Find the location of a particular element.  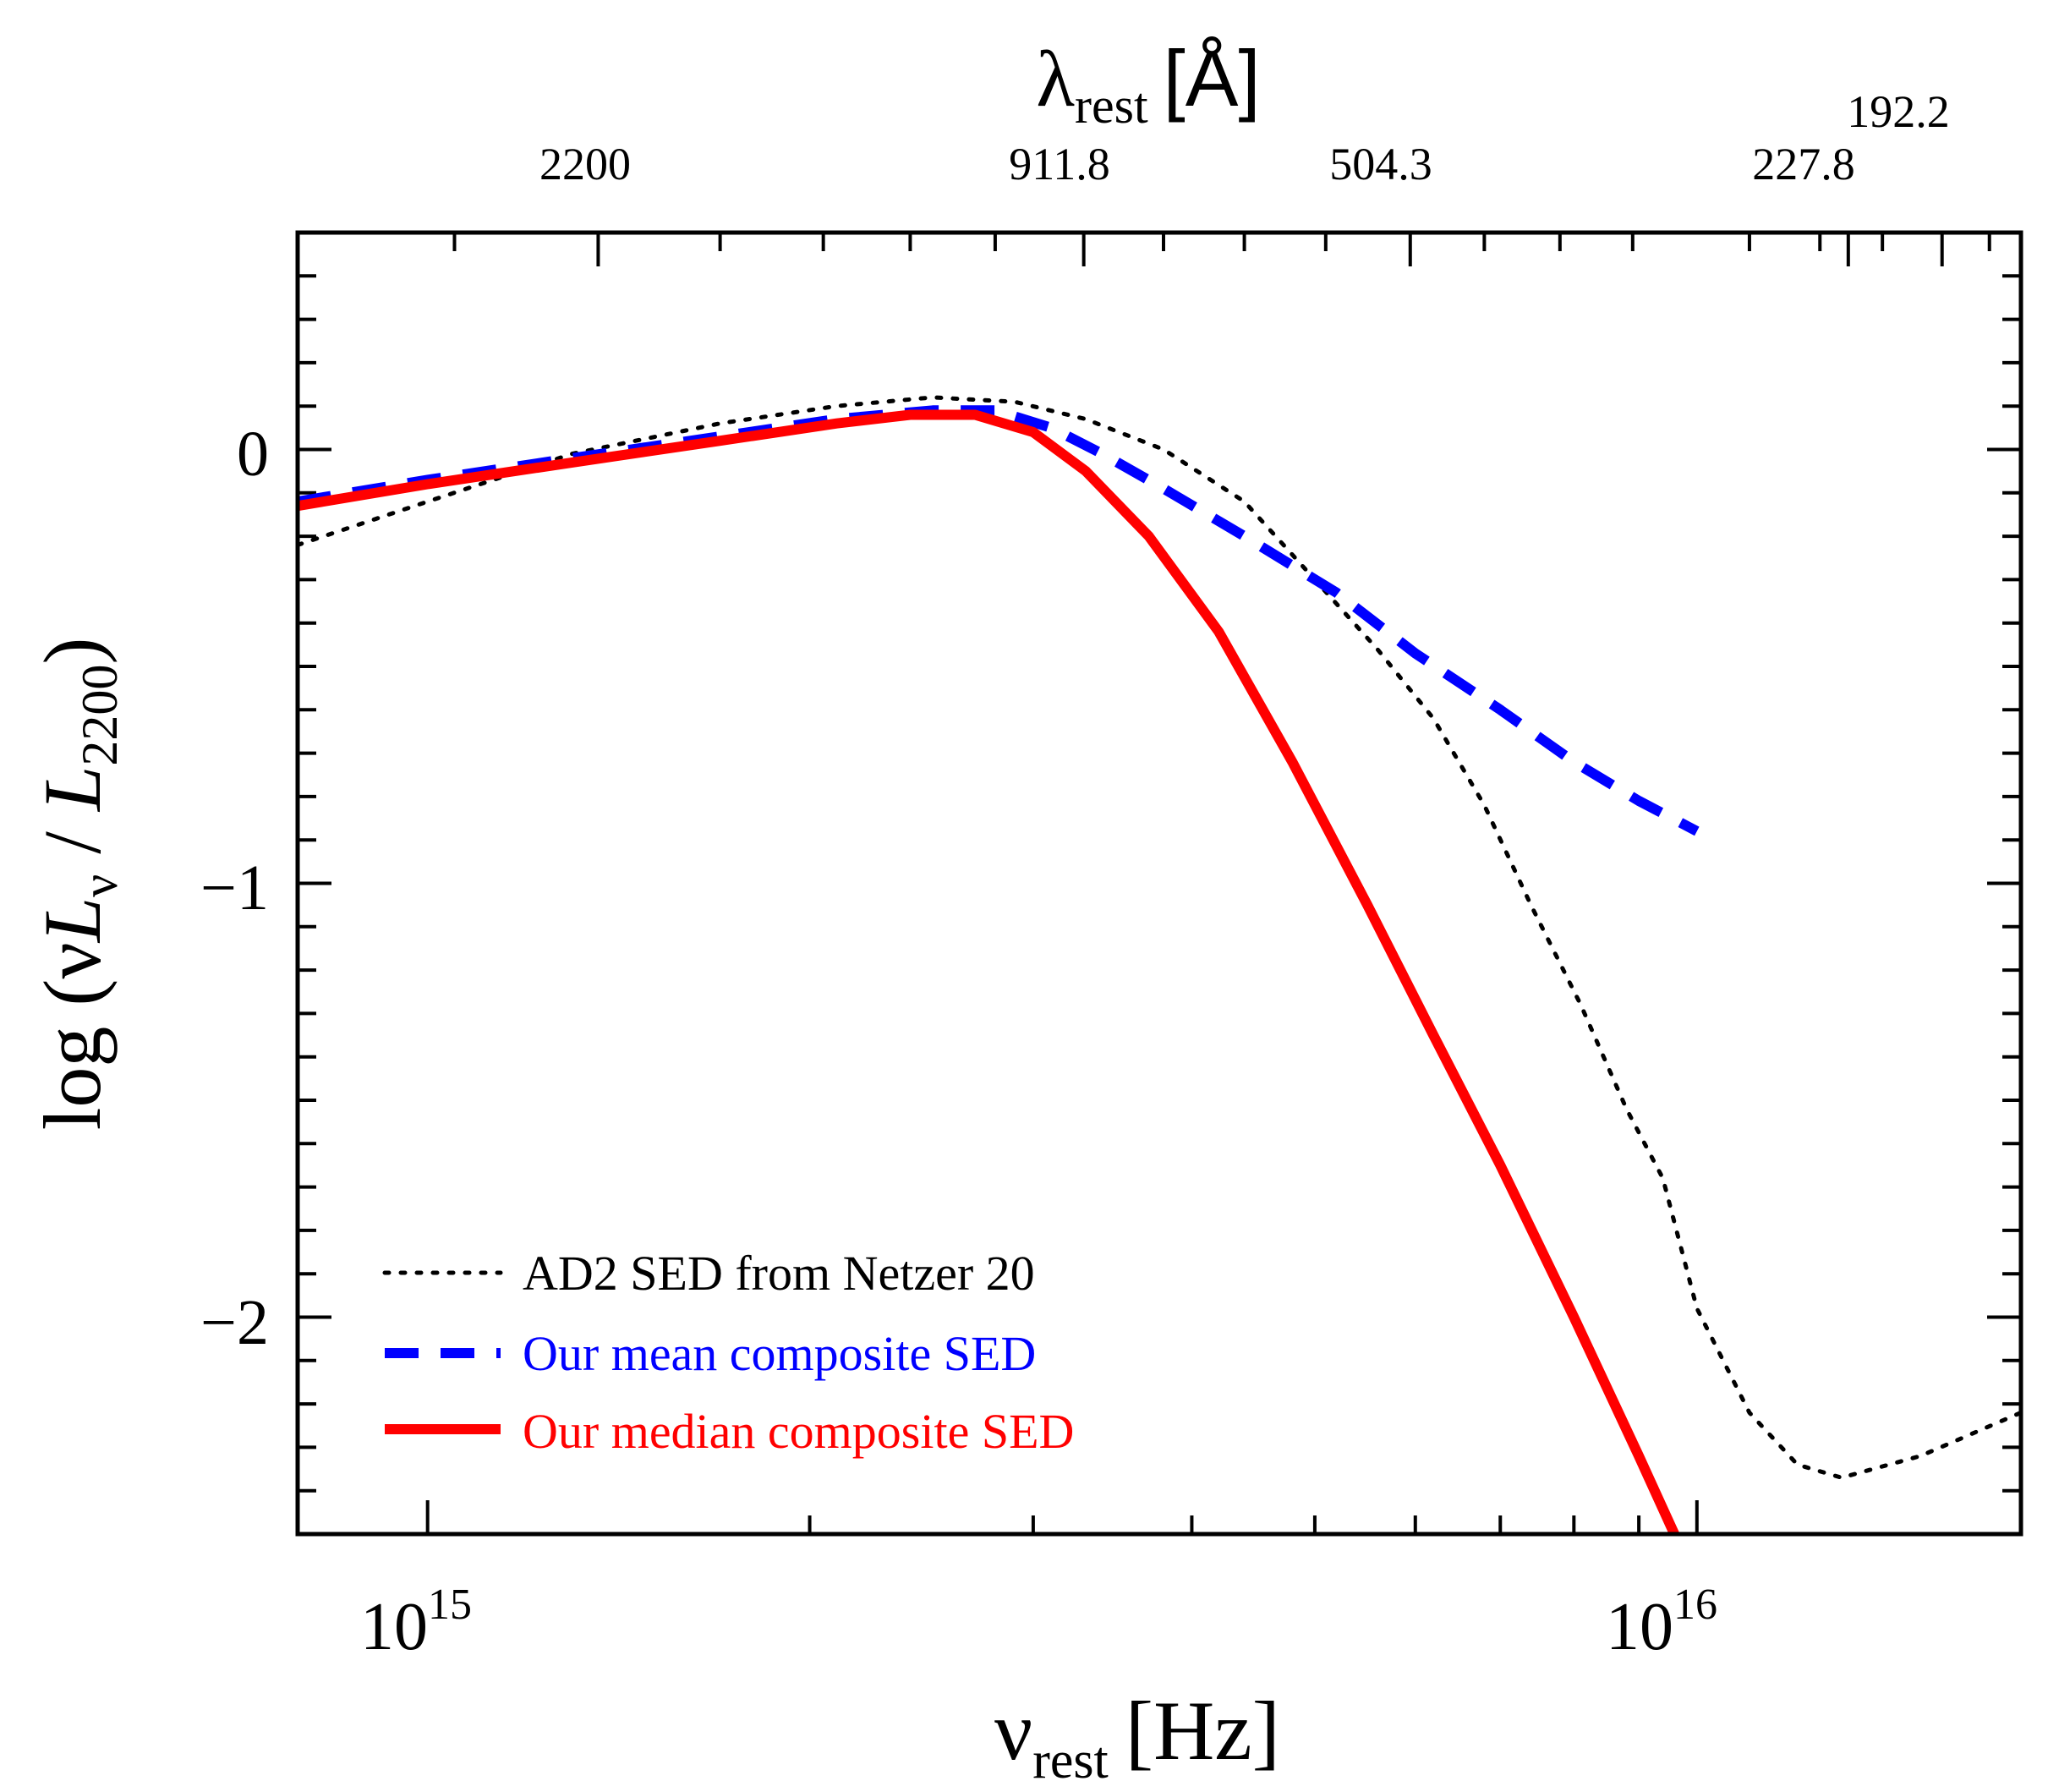

y-axis-title-L2-sub: 2200 is located at coordinates (100, 715).